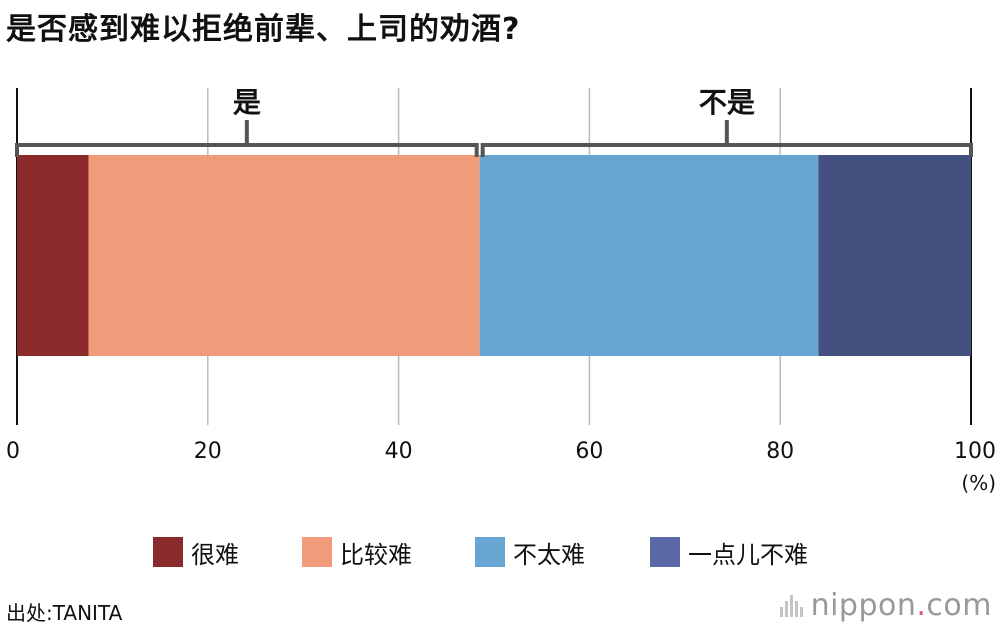 This screenshot has height=630, width=1000. I want to click on legend: 很难 比较难 不太难 一点儿不难, so click(500, 552).